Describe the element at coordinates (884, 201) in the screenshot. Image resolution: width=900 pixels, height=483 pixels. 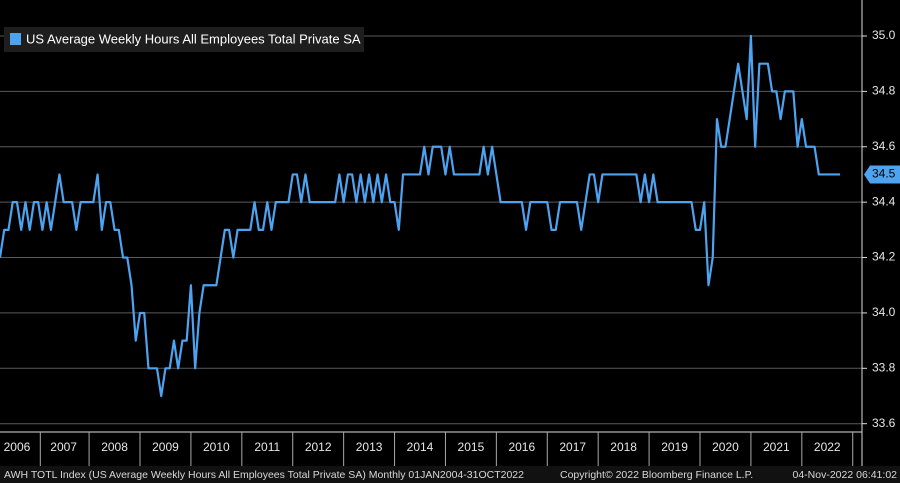
I see `y-tick-label: 34.4` at that location.